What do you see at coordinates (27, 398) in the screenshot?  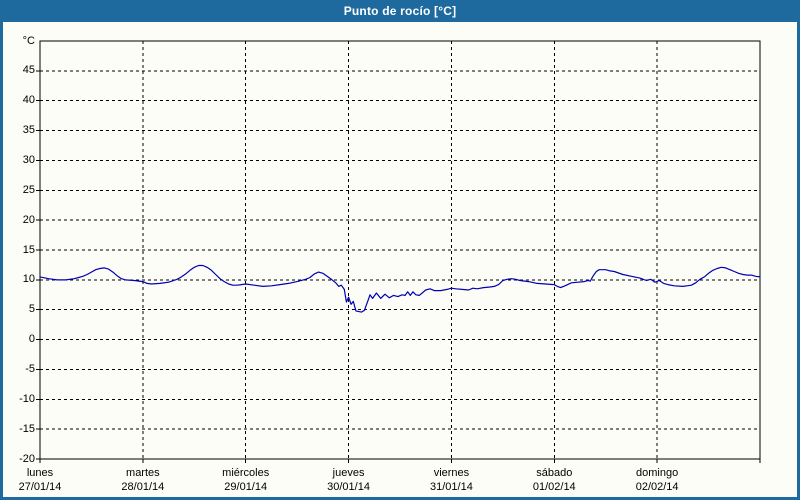 I see `y-tick-label: -10` at bounding box center [27, 398].